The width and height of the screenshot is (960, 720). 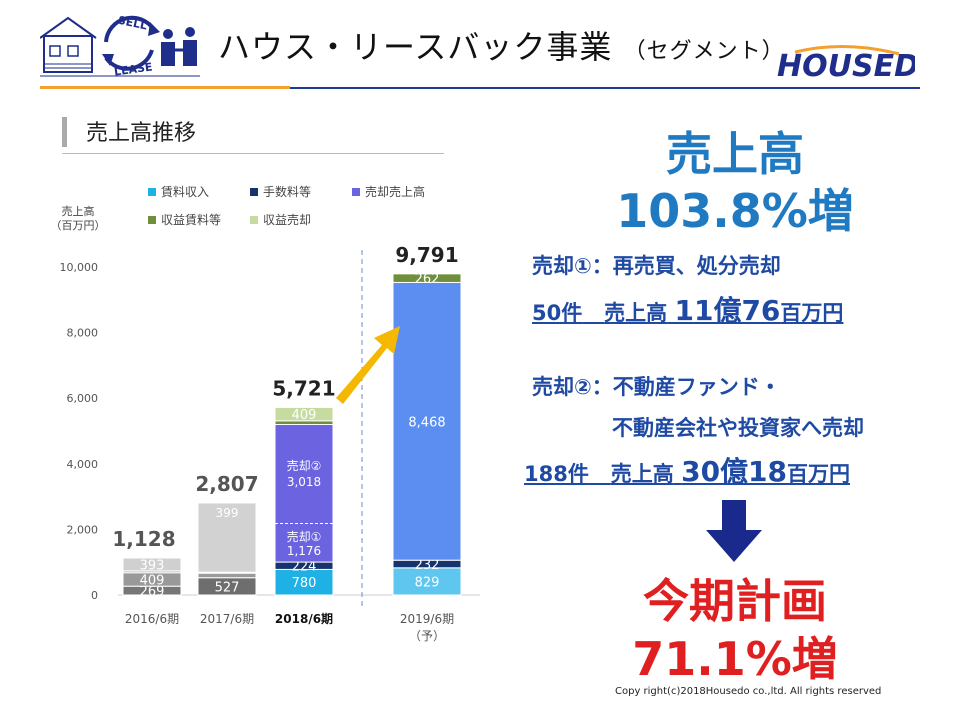 I want to click on sale2-unit: 百万円, so click(x=819, y=474).